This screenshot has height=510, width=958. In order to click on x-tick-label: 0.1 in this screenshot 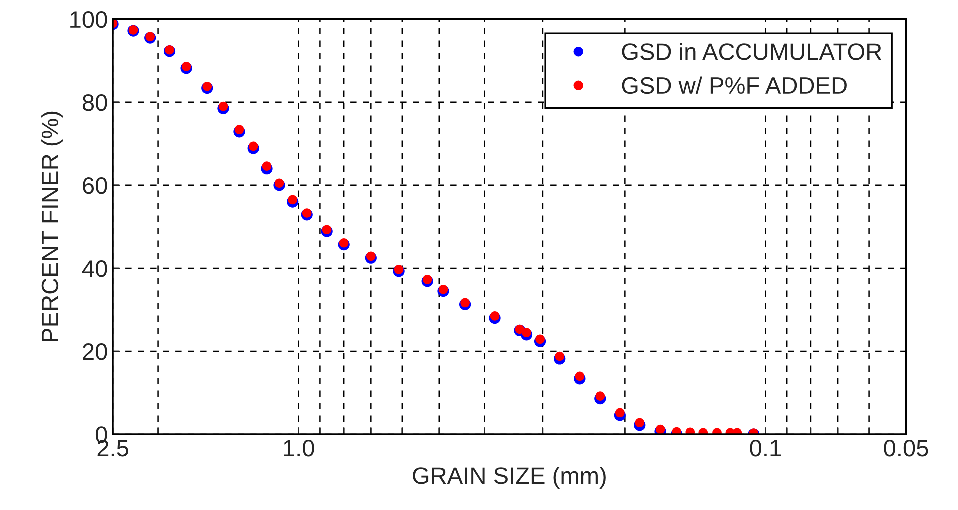, I will do `click(765, 448)`.